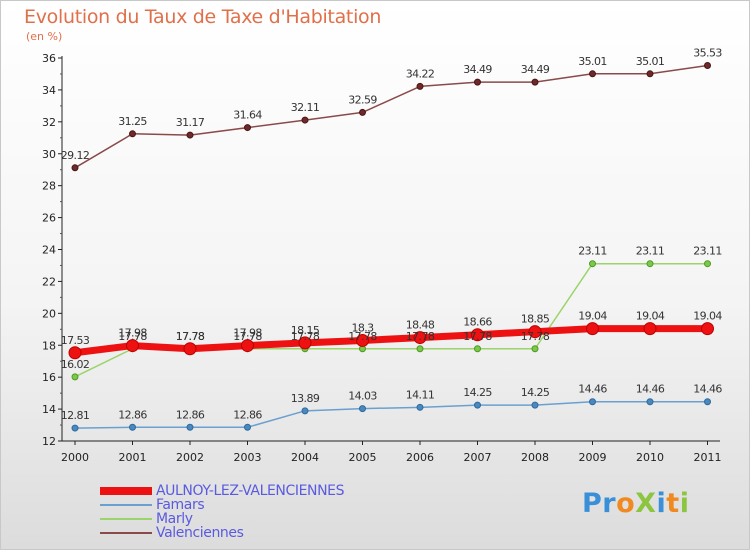 The width and height of the screenshot is (750, 550). What do you see at coordinates (75, 155) in the screenshot?
I see `data-label-valenciennes: 29.12` at bounding box center [75, 155].